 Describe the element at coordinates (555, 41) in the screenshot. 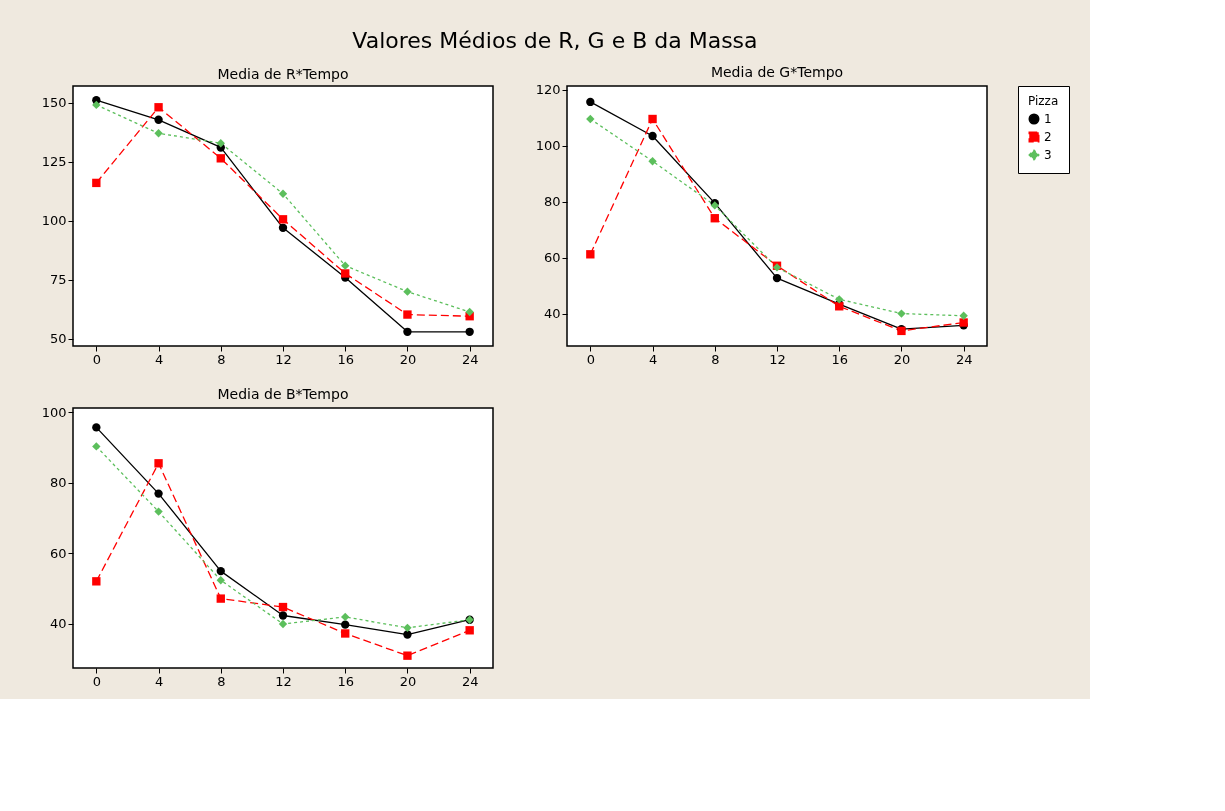

I see `text: Valores Médios de R, G e B da Massa` at that location.